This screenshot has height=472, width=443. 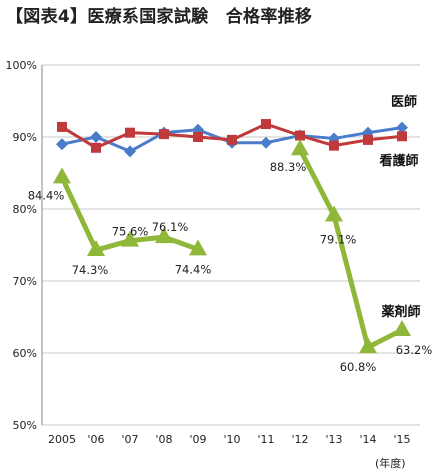 I want to click on x-tick-label: '12, so click(x=299, y=439).